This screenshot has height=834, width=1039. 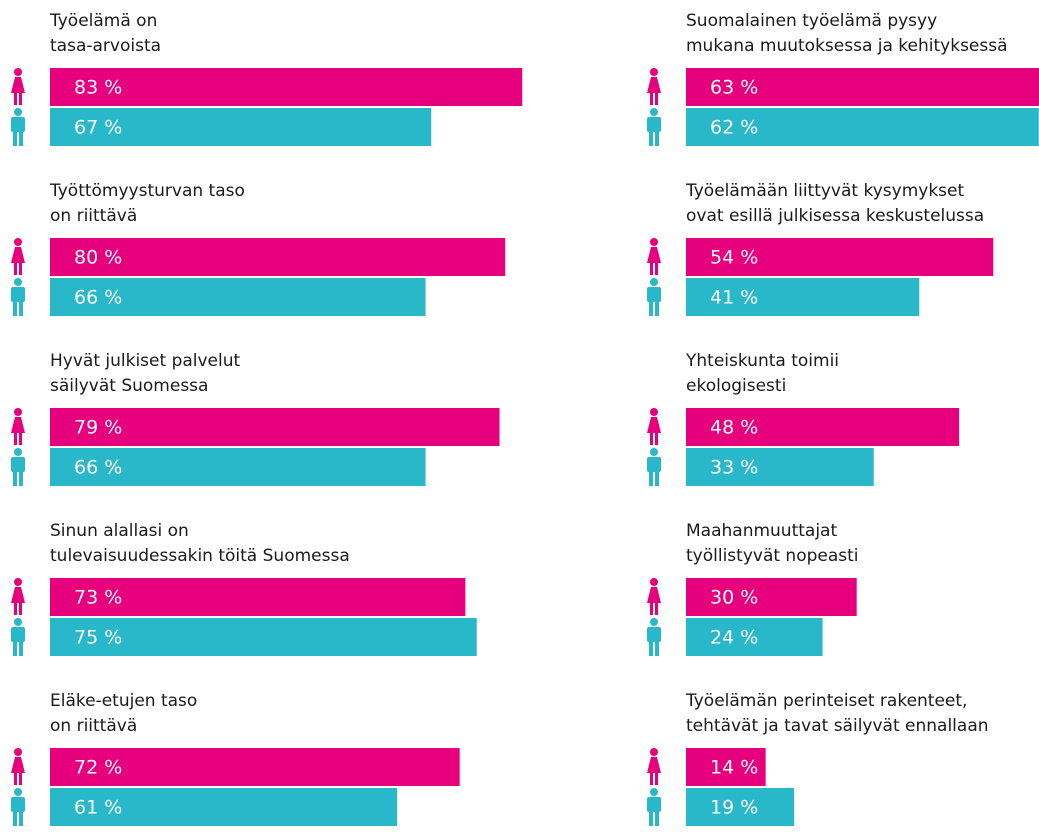 What do you see at coordinates (734, 638) in the screenshot?
I see `value-label: 24 %` at bounding box center [734, 638].